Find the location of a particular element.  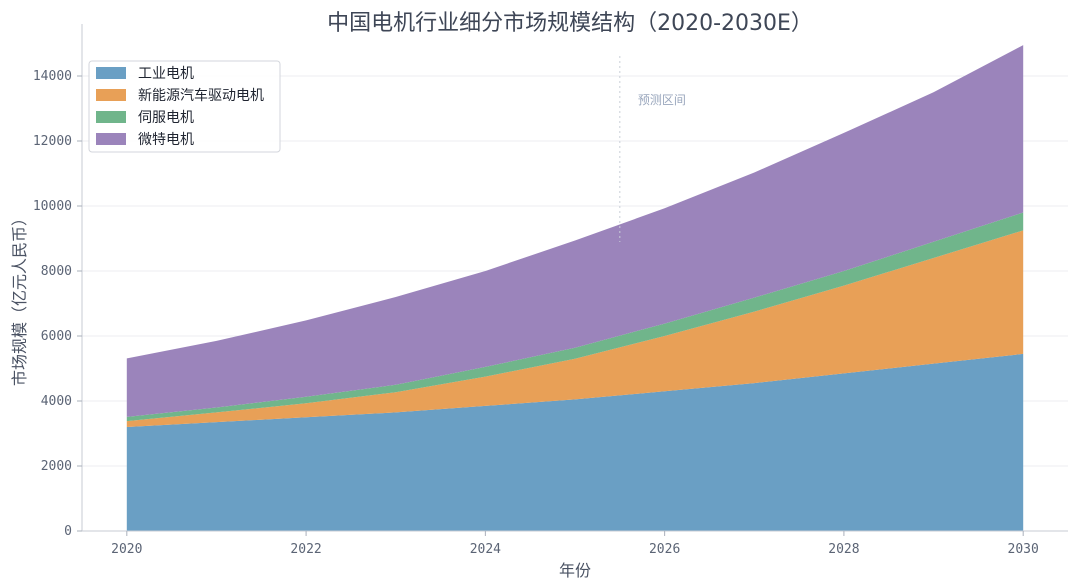

y-tick-label: 10000 is located at coordinates (52, 206).